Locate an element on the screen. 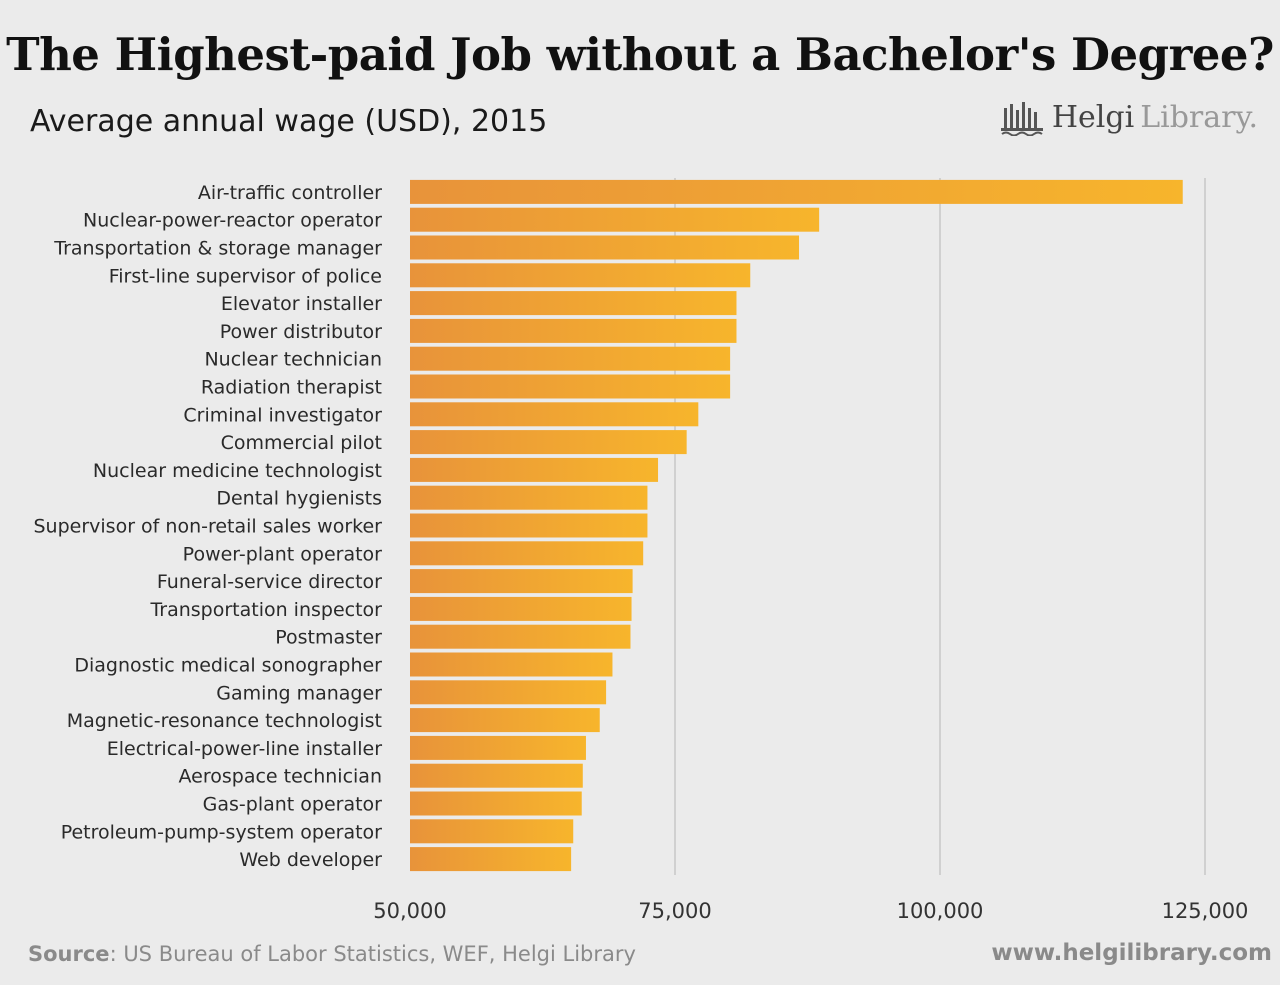 The height and width of the screenshot is (985, 1280). logo-text-strong: Helgi is located at coordinates (1093, 117).